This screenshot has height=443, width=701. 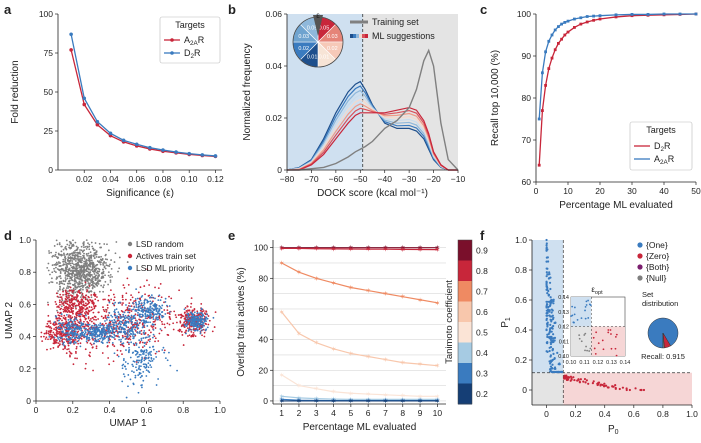 What do you see at coordinates (663, 356) in the screenshot?
I see `f-recall-text: Recall: 0.915` at bounding box center [663, 356].